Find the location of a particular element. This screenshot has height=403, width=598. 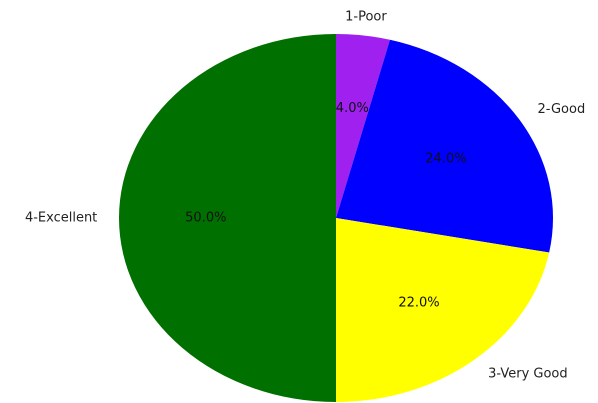

category-label: 1-Poor is located at coordinates (366, 17).